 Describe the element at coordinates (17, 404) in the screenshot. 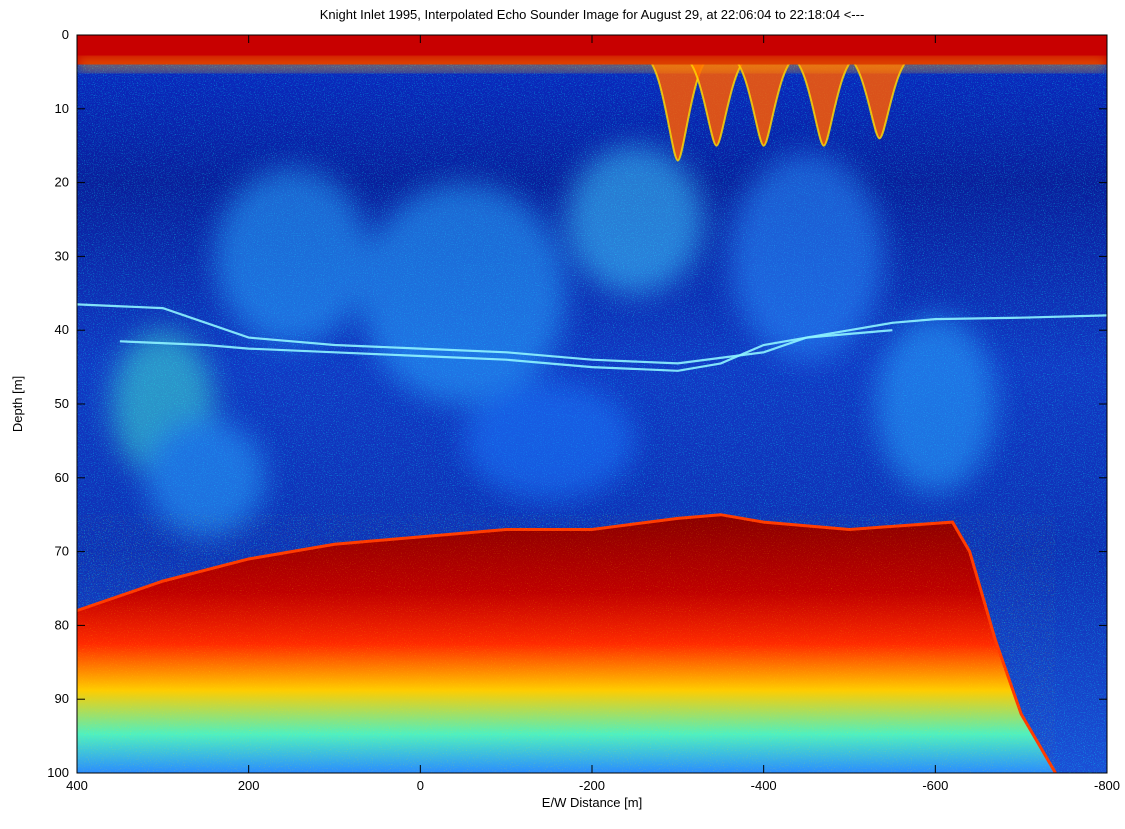

I see `y-axis-label: Depth [m]` at that location.